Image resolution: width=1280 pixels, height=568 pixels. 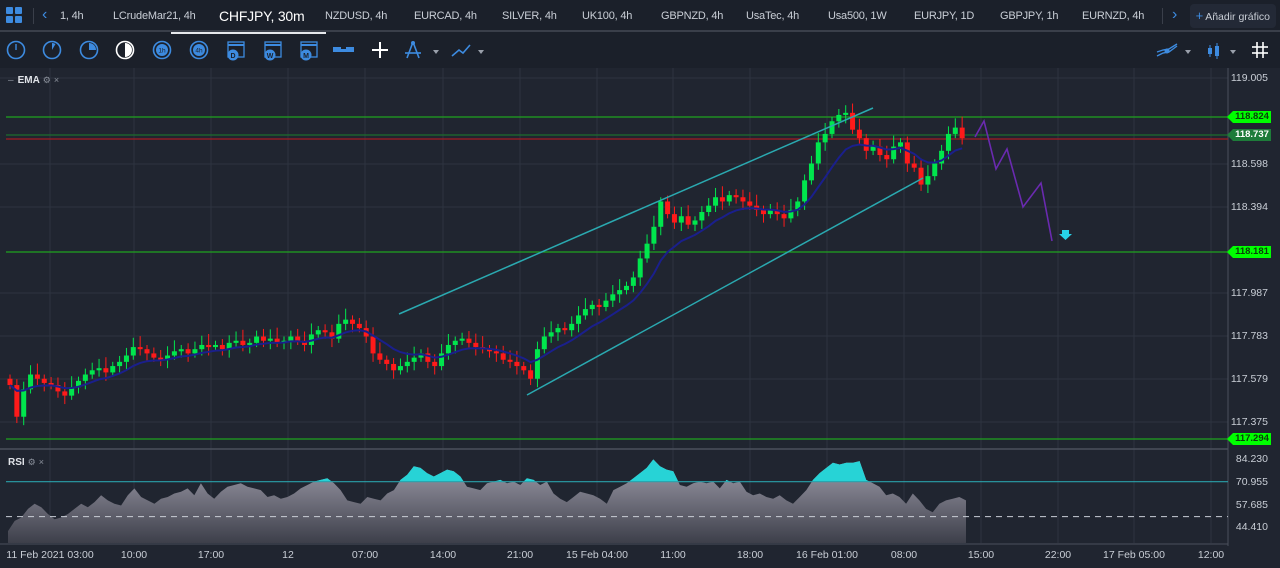 I want to click on divider, so click(x=1162, y=16).